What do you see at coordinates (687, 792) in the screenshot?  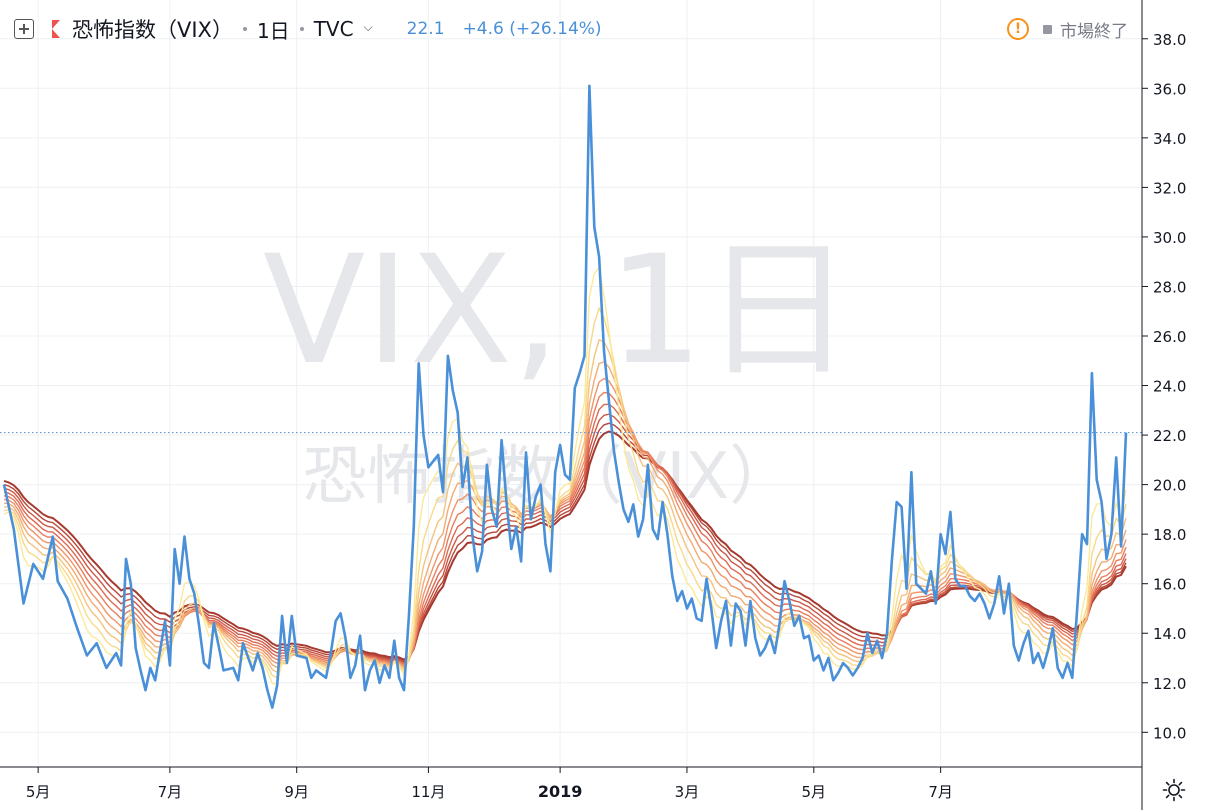 I see `x-tick-label: 3月` at bounding box center [687, 792].